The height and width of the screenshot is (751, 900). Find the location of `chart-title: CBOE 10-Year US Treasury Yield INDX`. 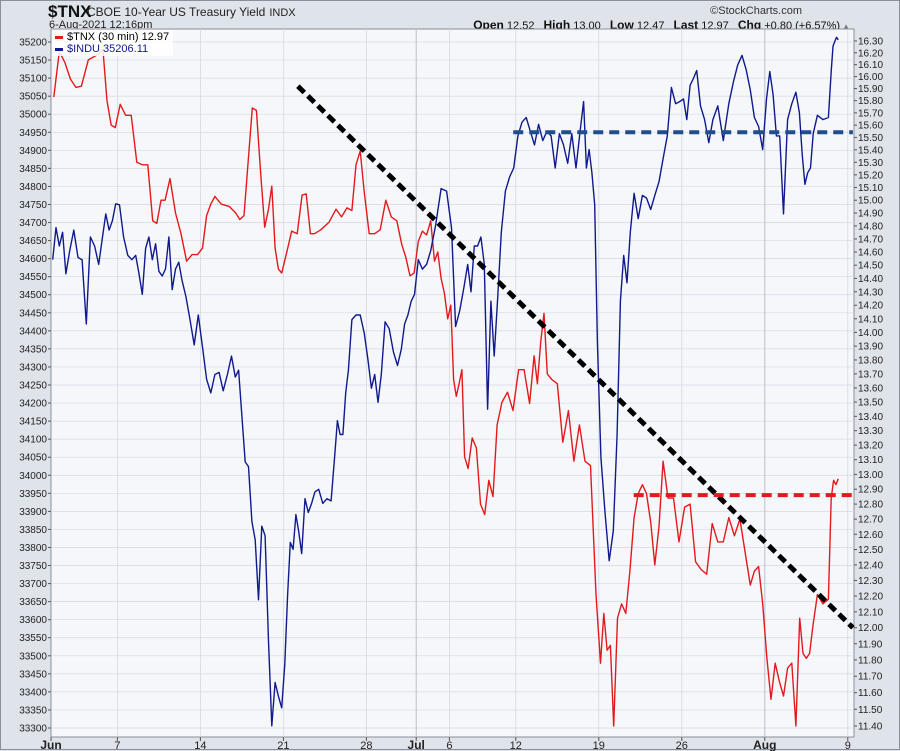

chart-title: CBOE 10-Year US Treasury Yield INDX is located at coordinates (191, 12).